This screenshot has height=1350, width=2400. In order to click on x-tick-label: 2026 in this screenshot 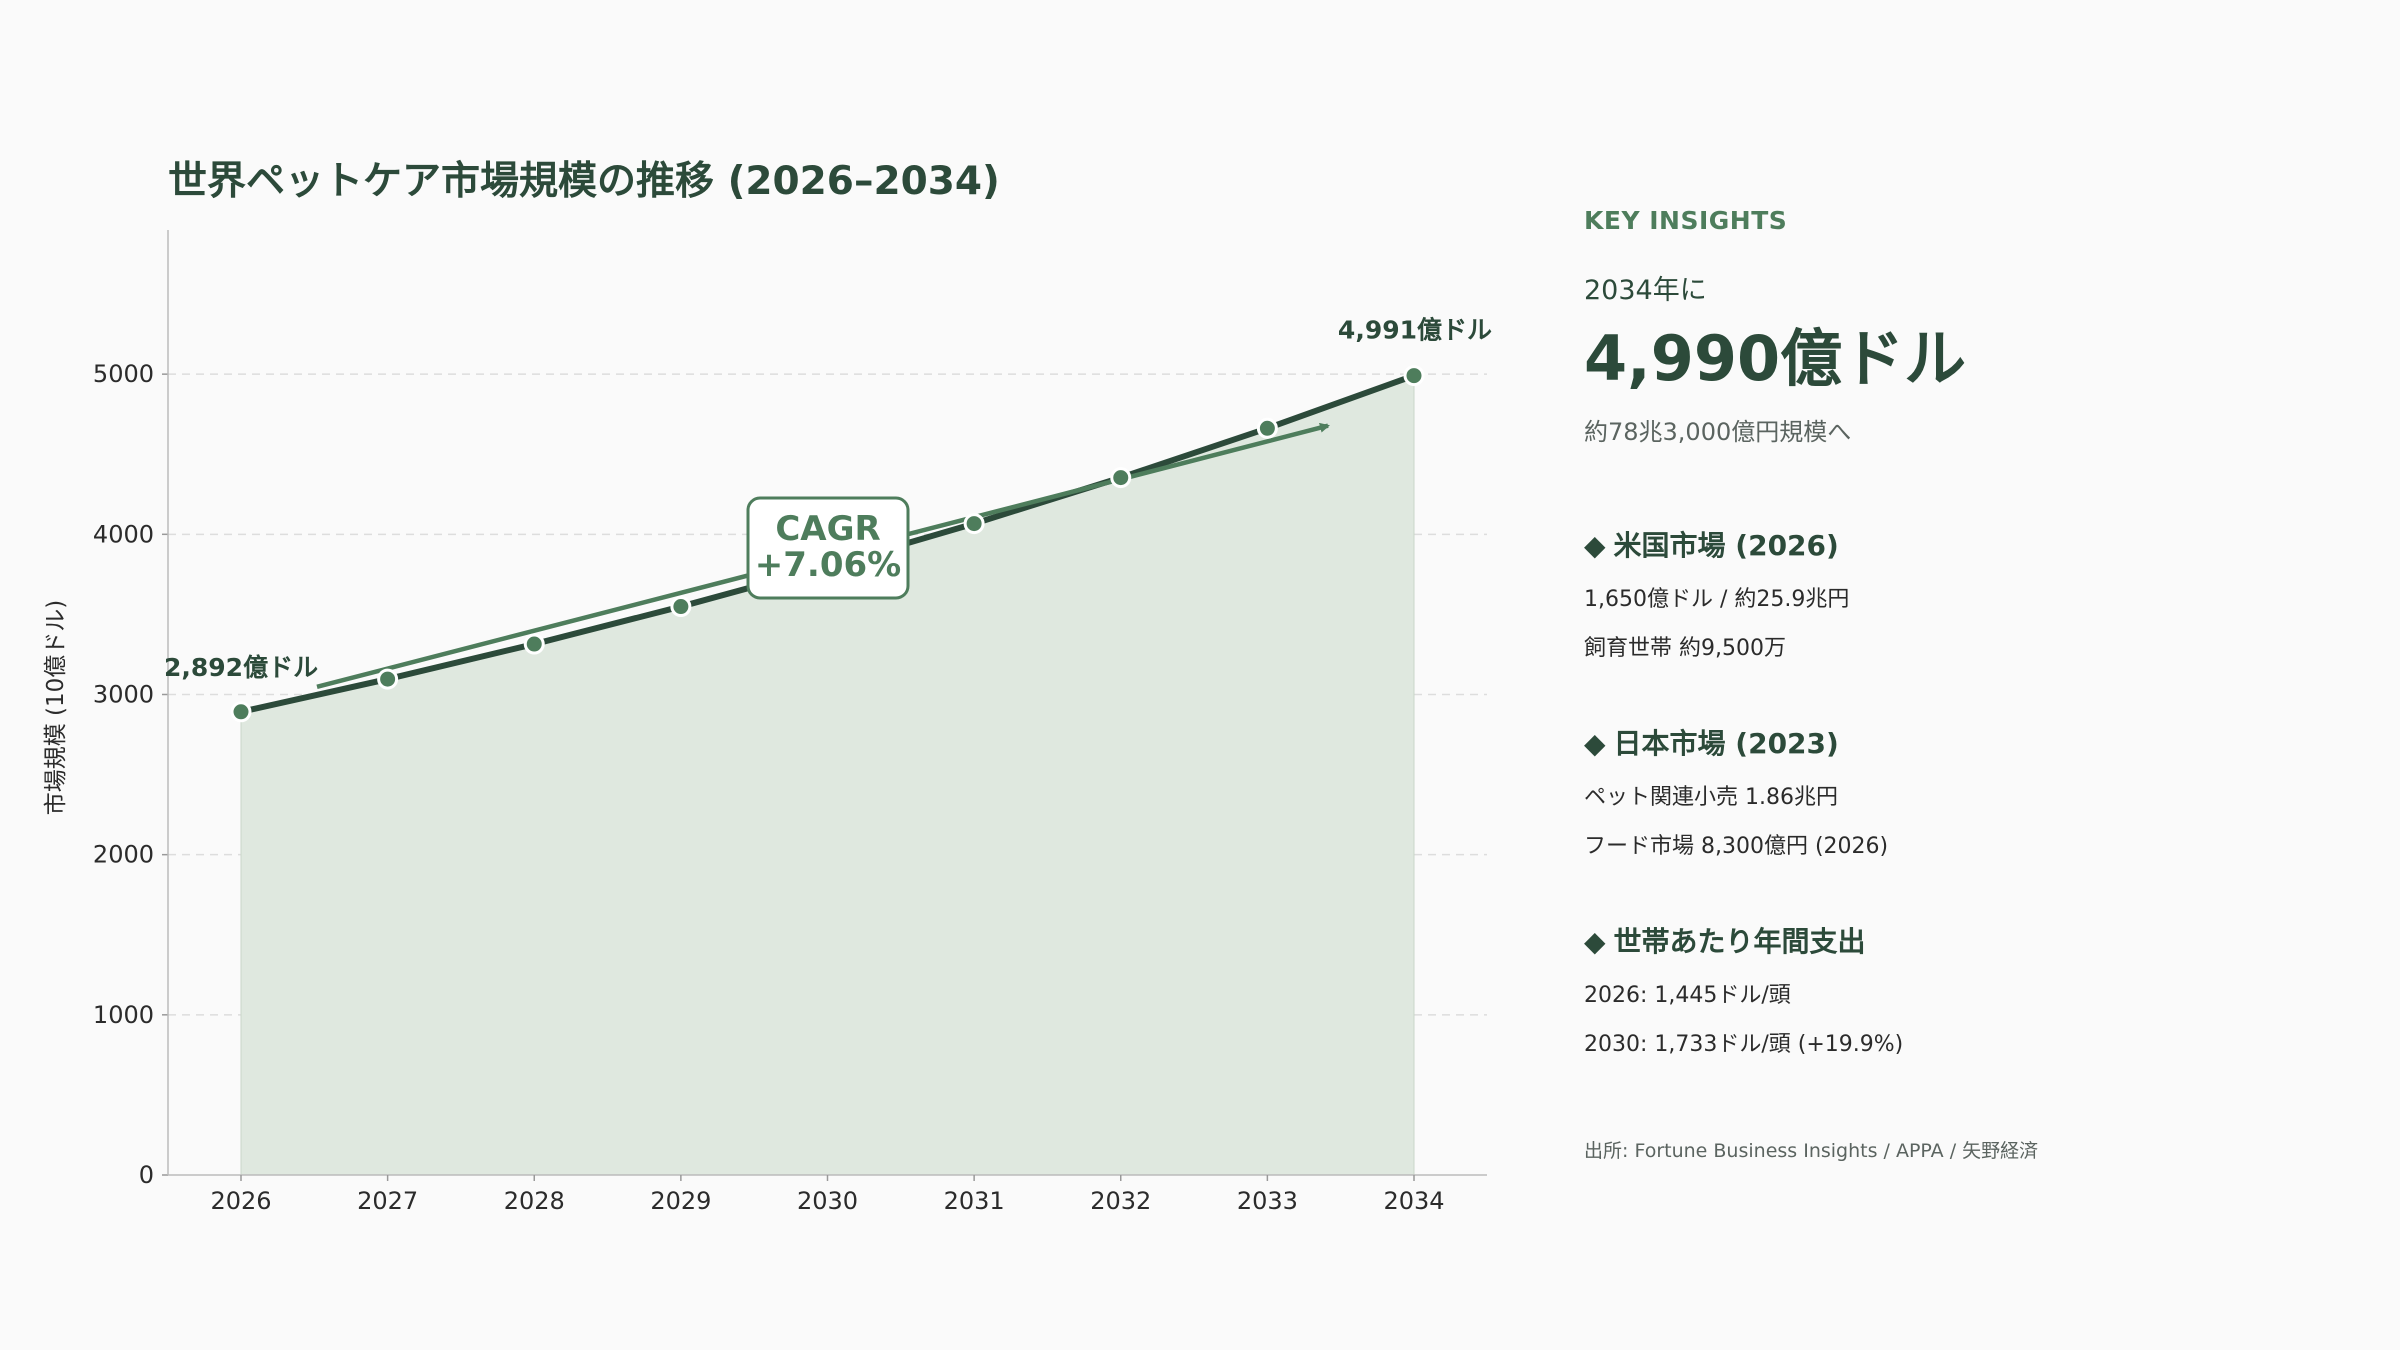, I will do `click(240, 1201)`.